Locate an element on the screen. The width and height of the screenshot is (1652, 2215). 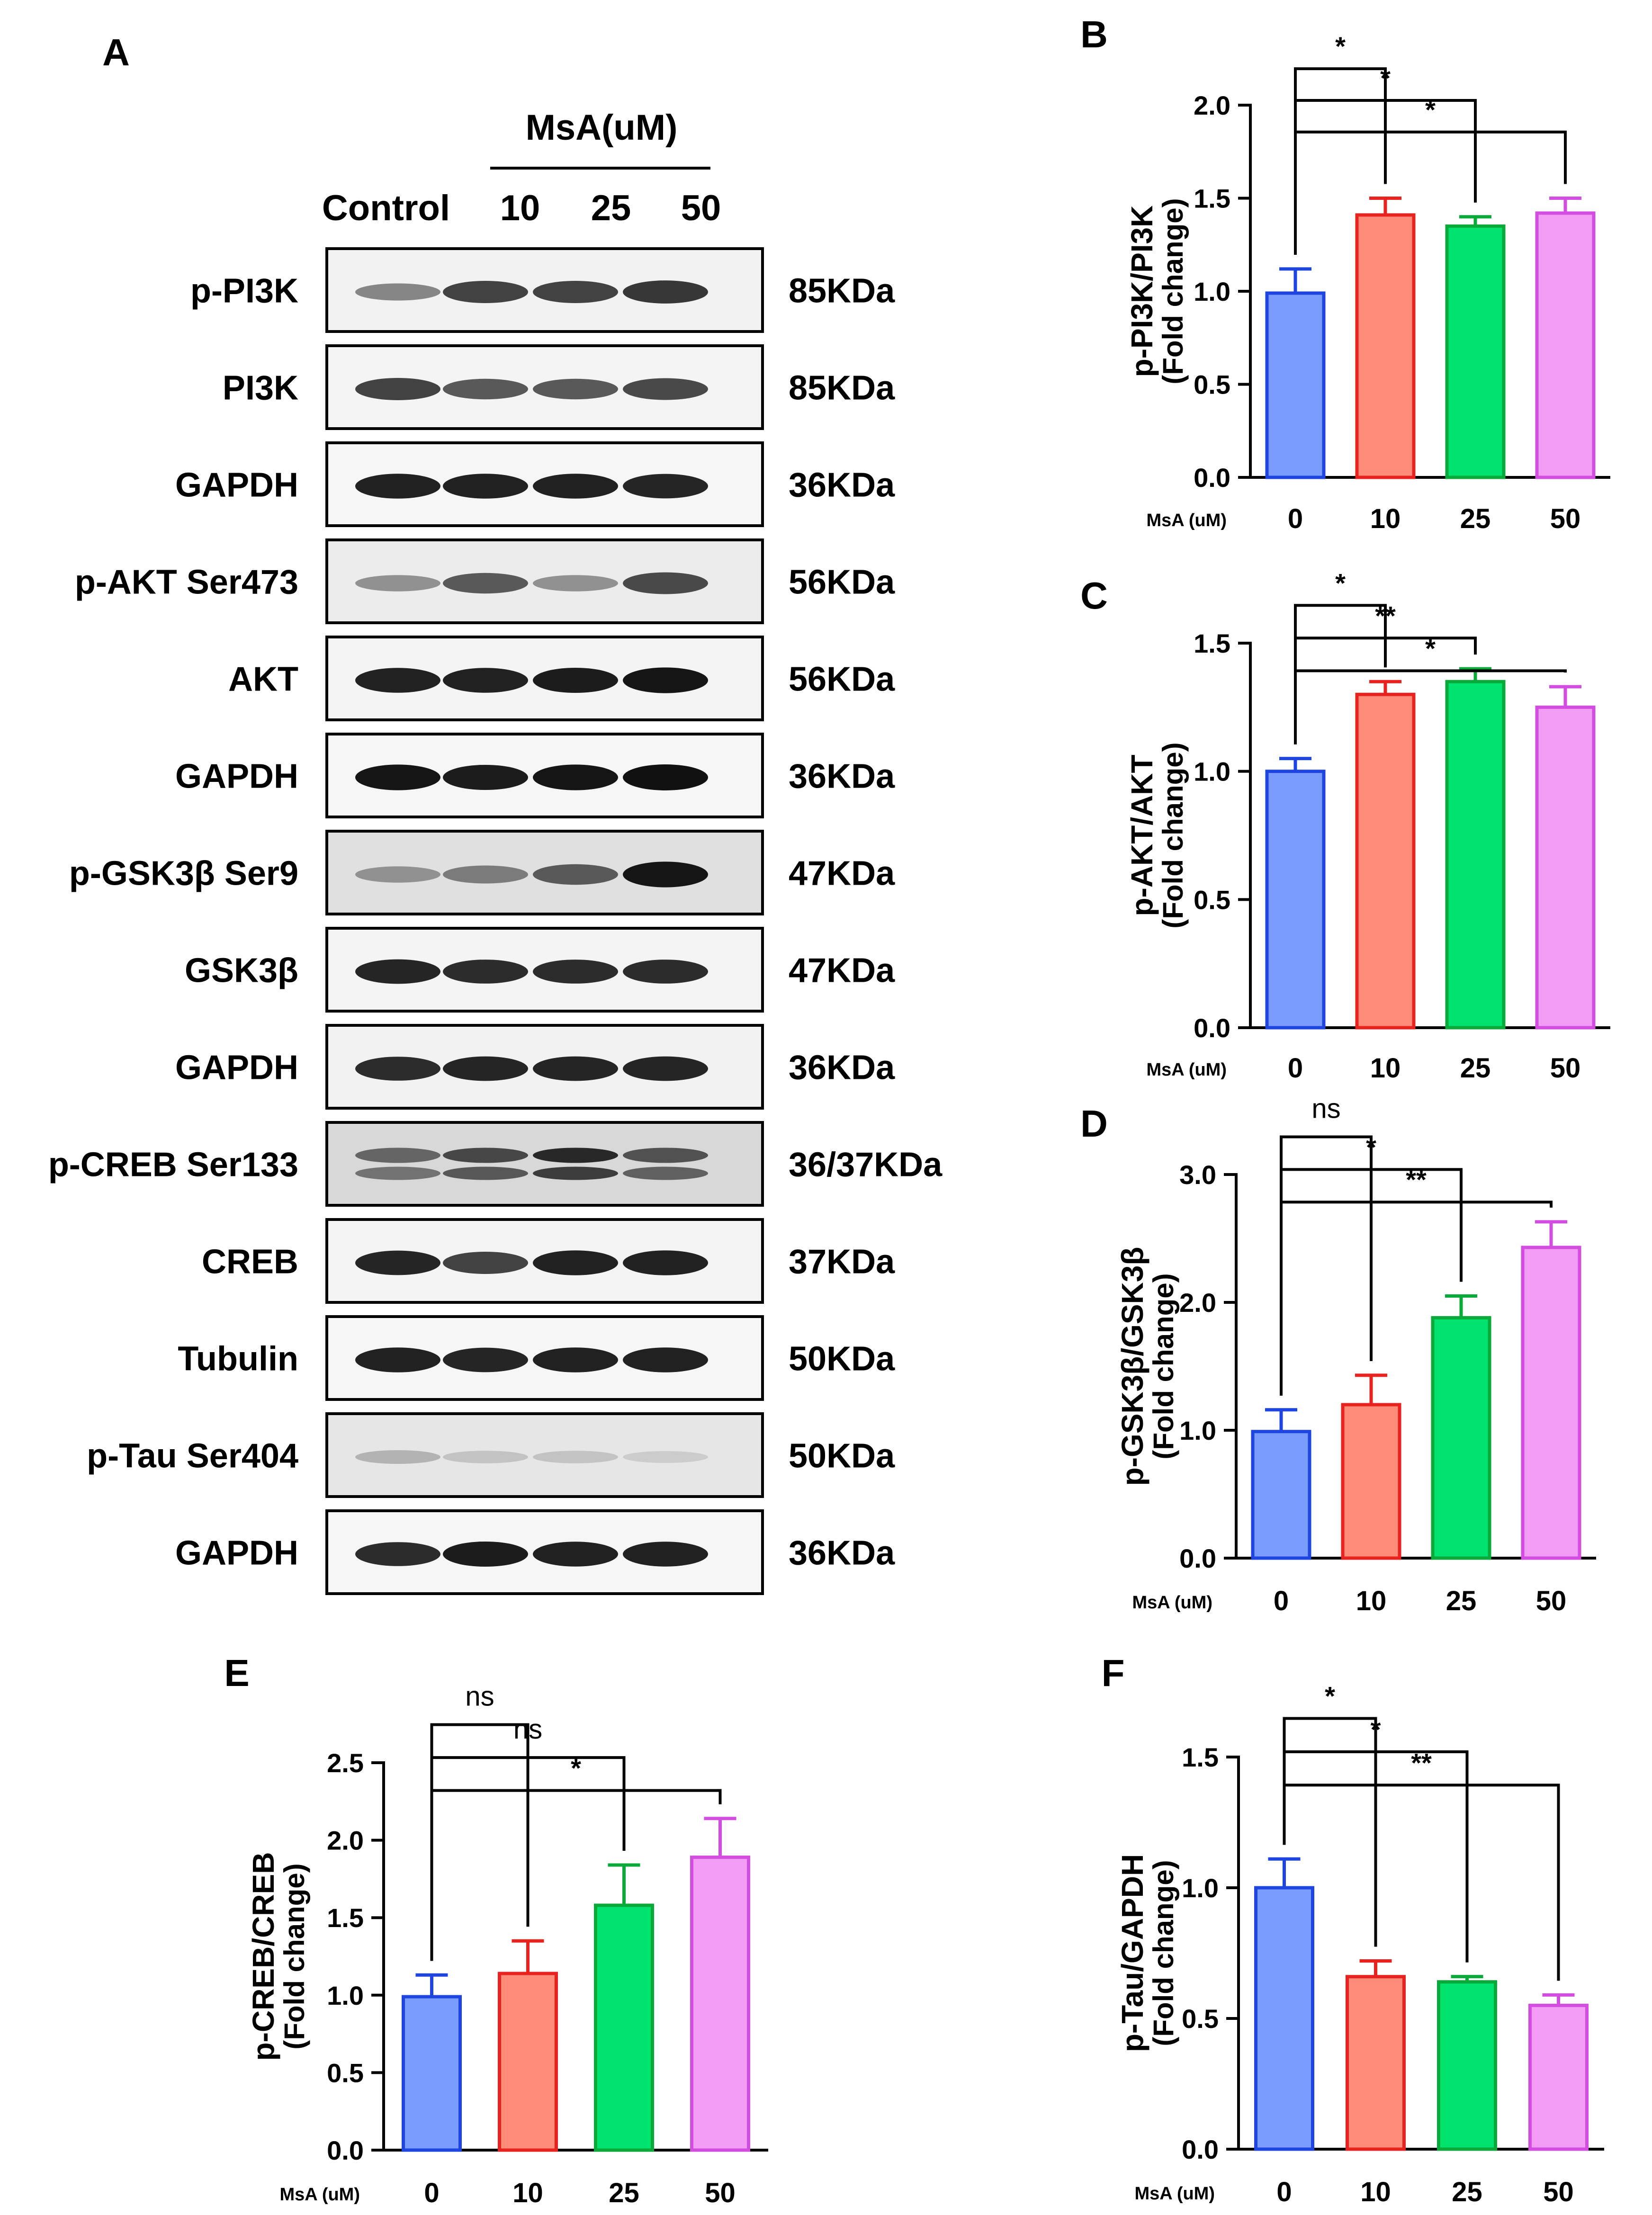
panel-letter: D is located at coordinates (1094, 1124).